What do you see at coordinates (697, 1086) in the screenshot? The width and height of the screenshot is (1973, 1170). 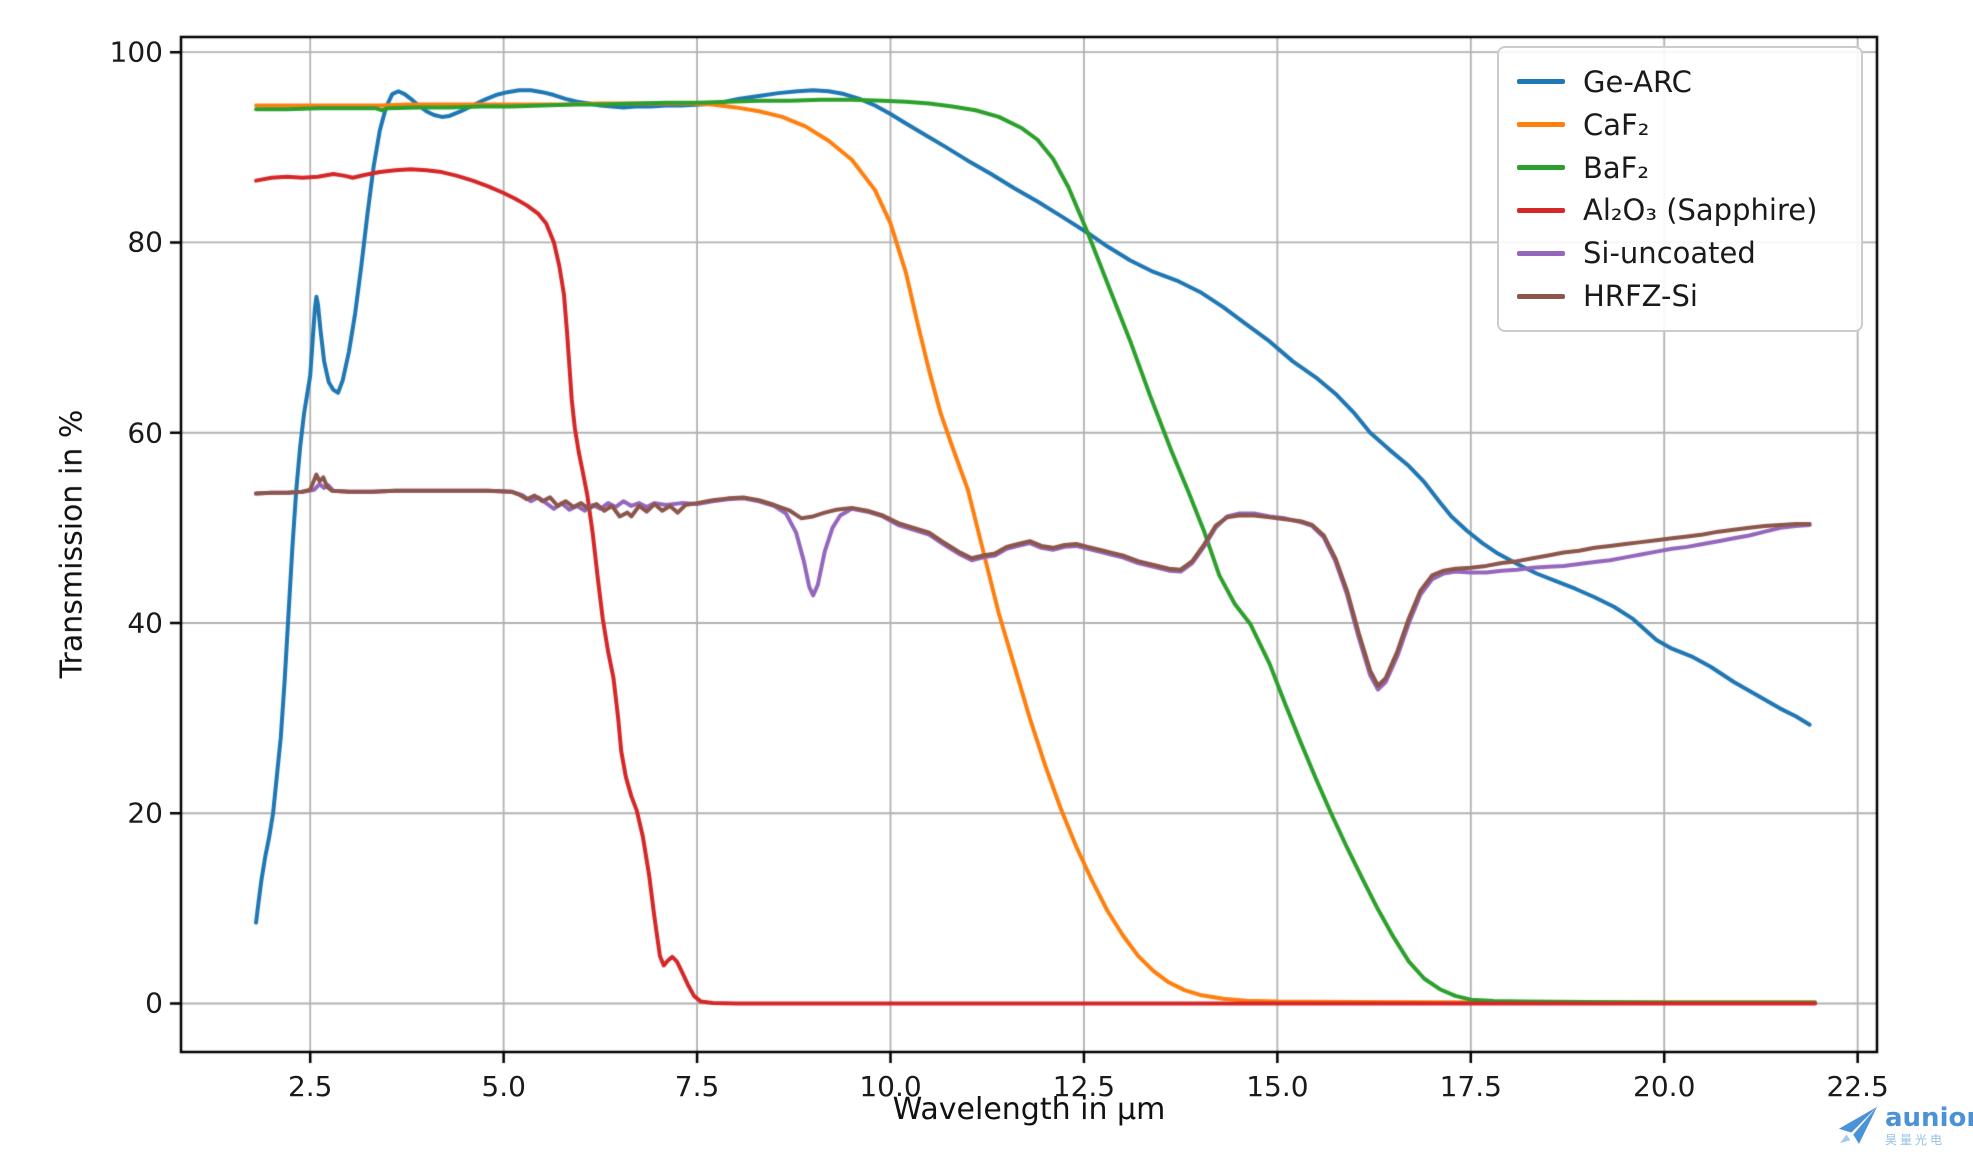 I see `x-tick-label: 7.5` at bounding box center [697, 1086].